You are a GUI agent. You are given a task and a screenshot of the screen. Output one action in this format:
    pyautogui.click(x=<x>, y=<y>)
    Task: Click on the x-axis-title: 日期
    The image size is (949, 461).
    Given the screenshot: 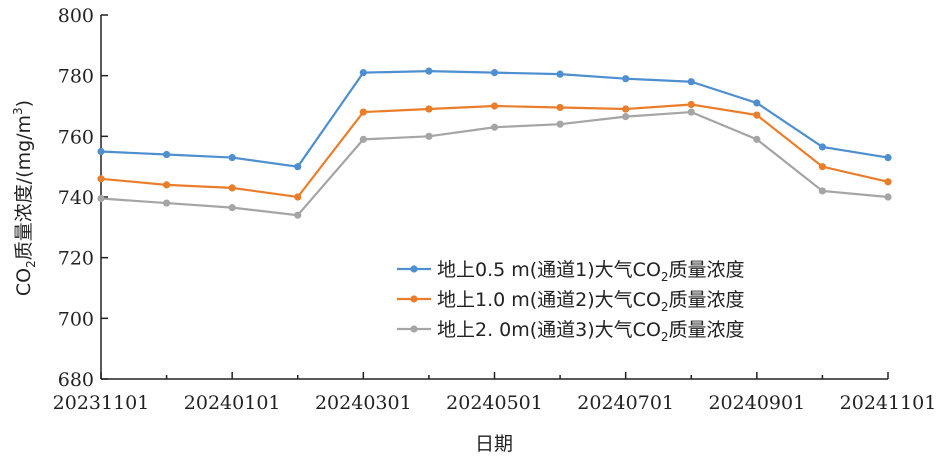 What is the action you would take?
    pyautogui.click(x=494, y=444)
    